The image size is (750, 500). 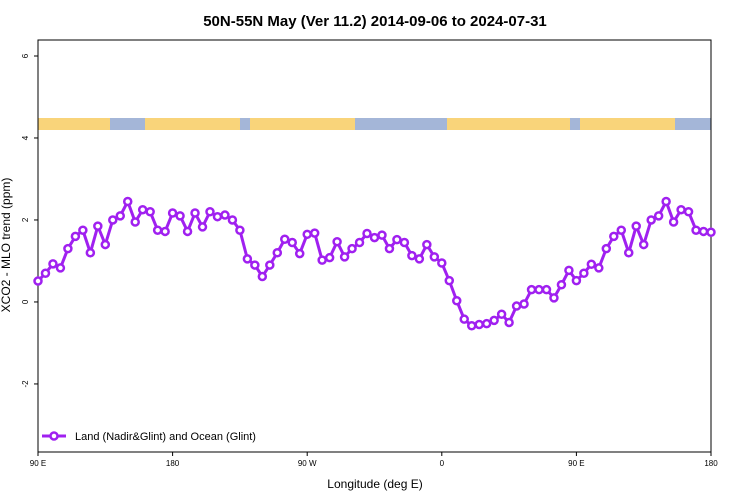 I want to click on x-tick-label: 90 E, so click(x=576, y=463).